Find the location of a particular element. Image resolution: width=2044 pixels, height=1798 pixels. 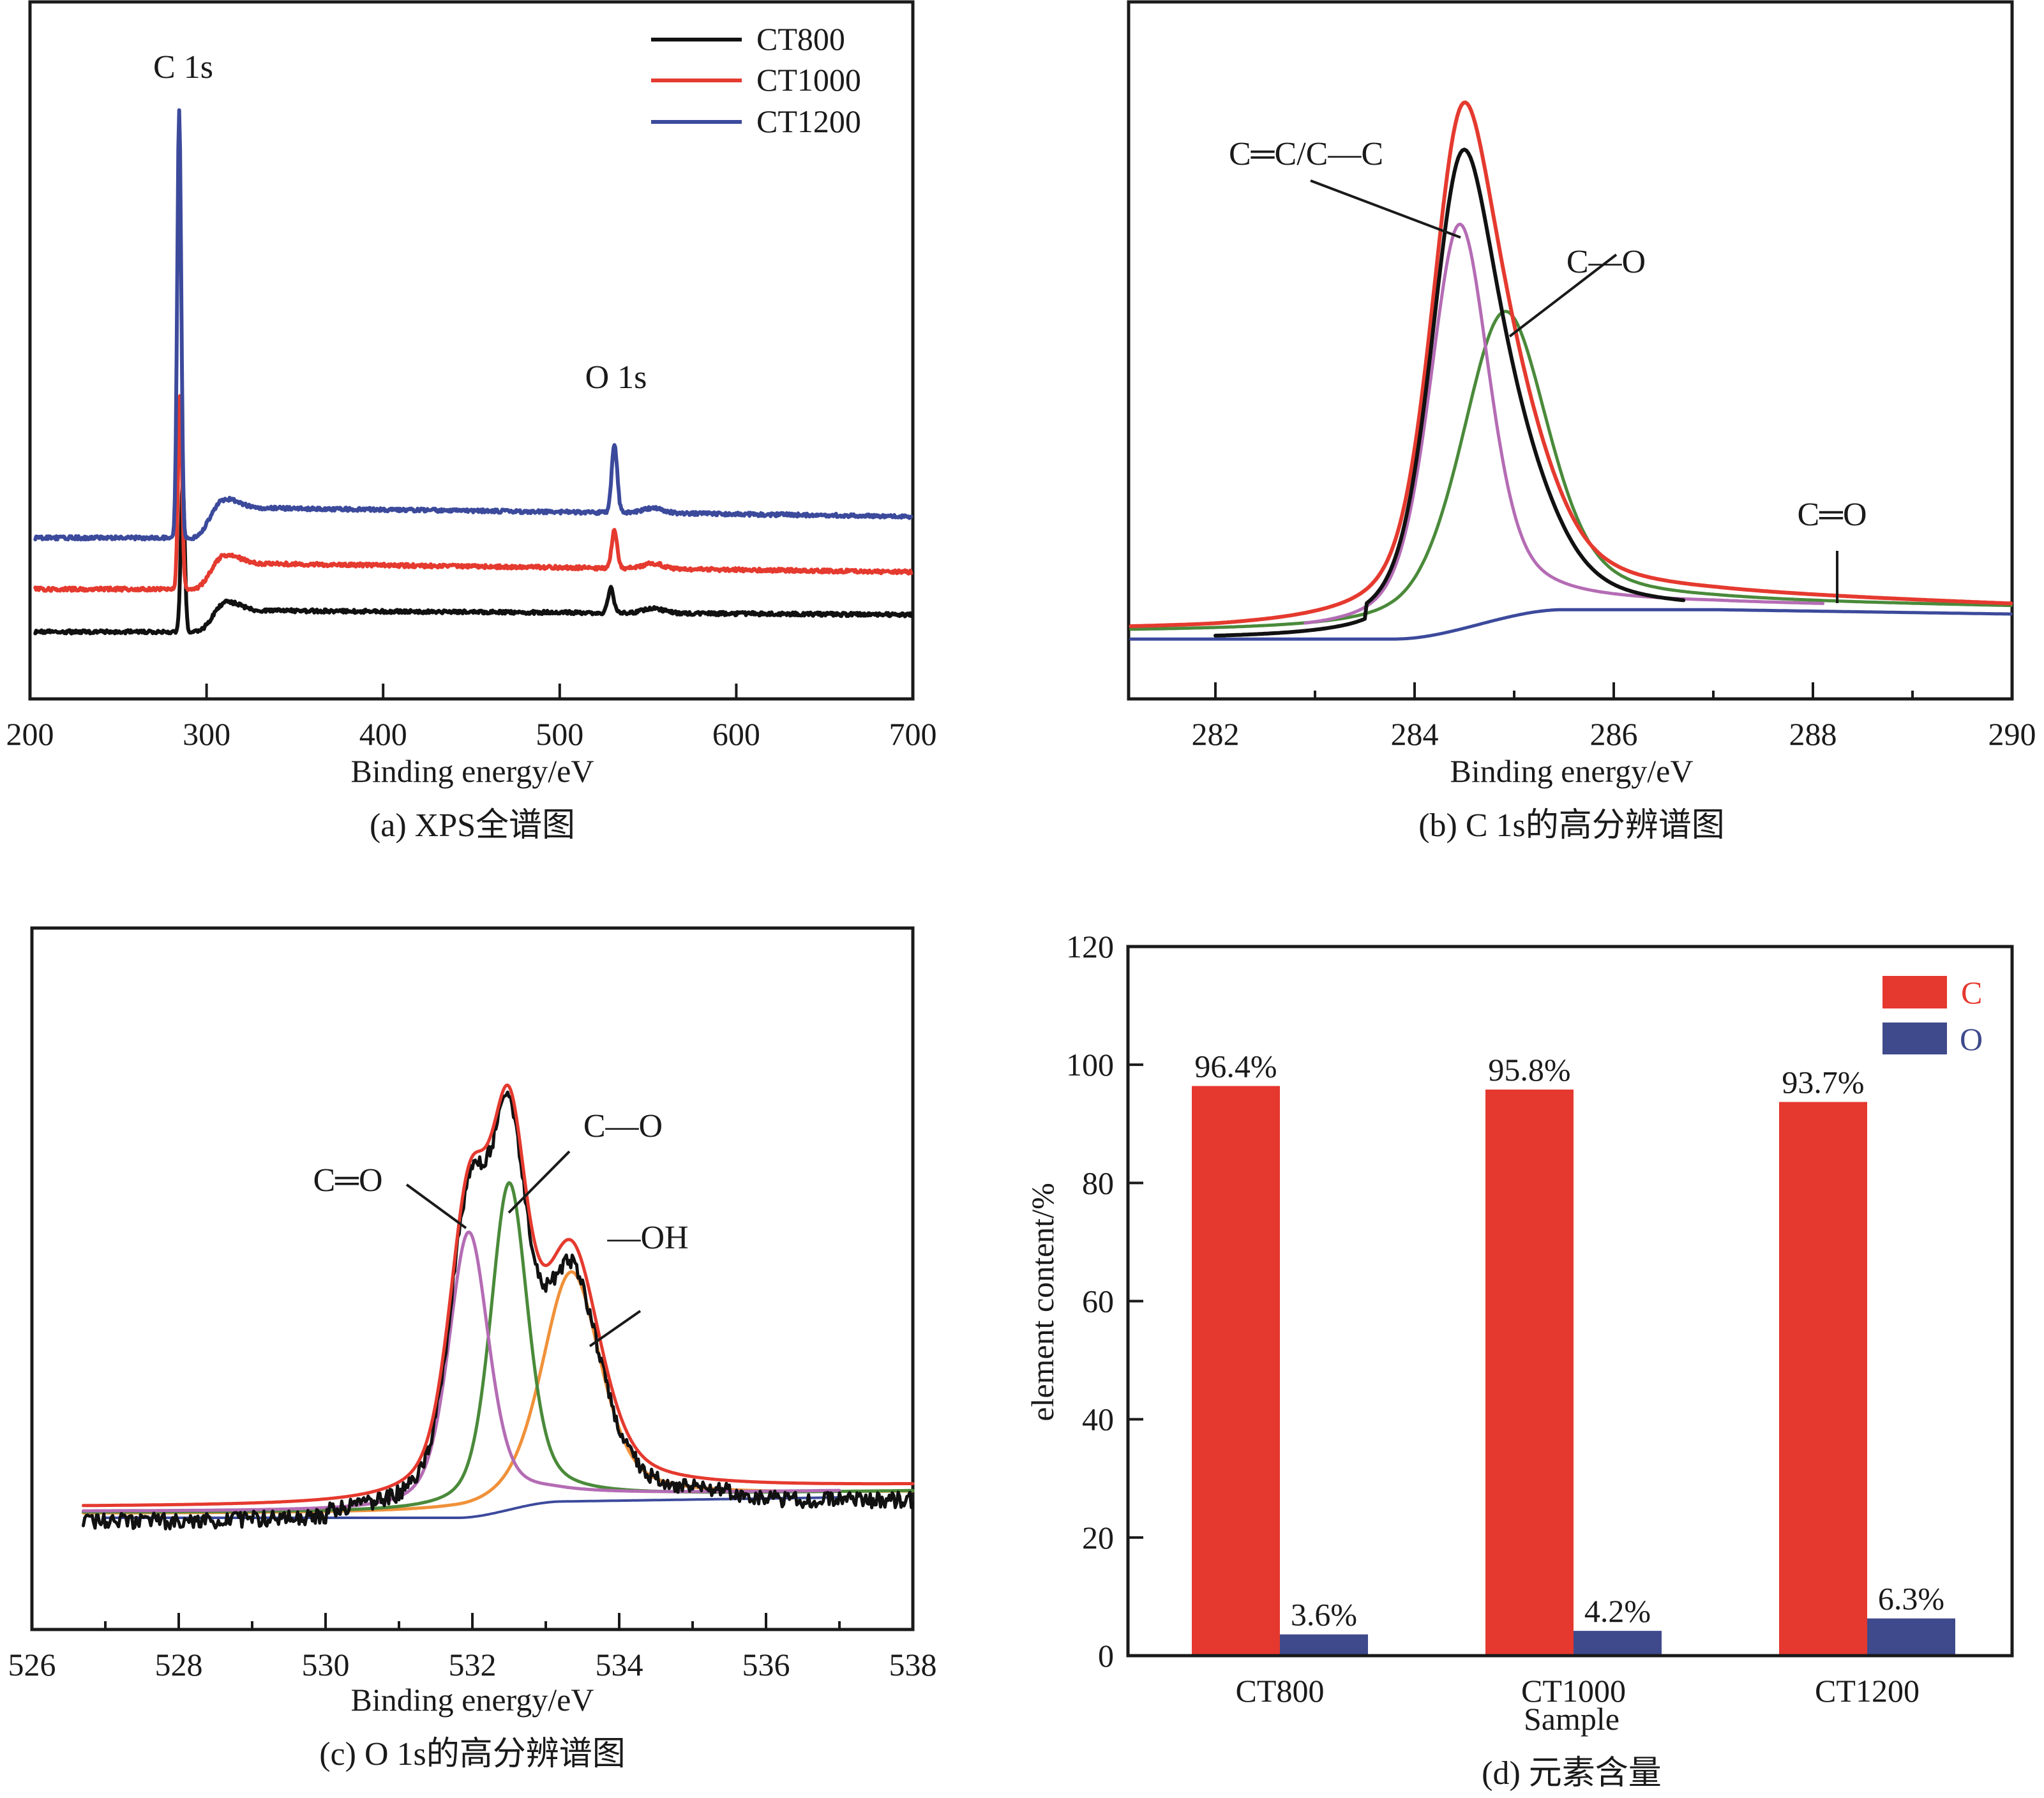

x-tick-label: 288 is located at coordinates (1813, 734).